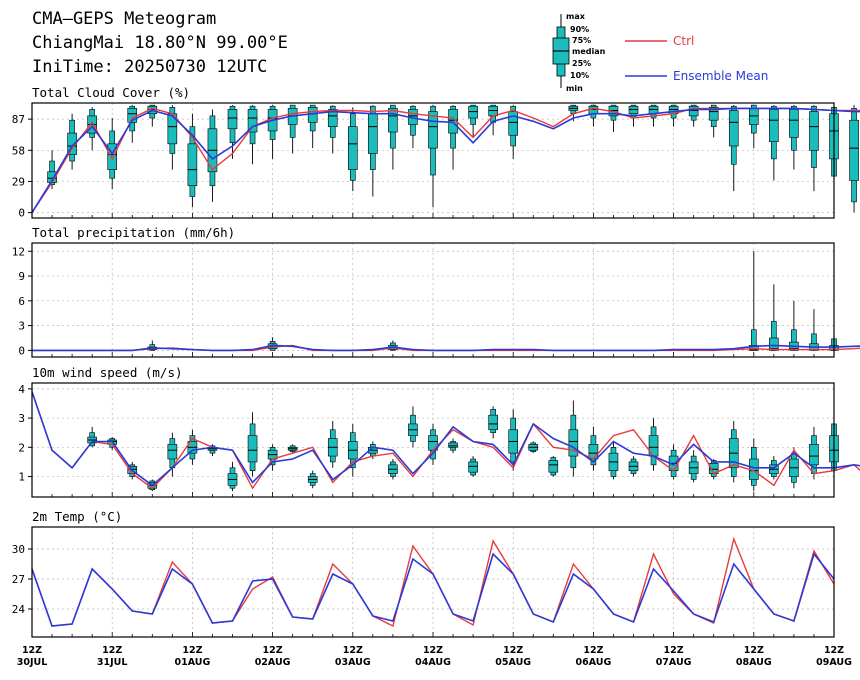 The height and width of the screenshot is (680, 860). I want to click on y-tick-label: 6, so click(21, 301).